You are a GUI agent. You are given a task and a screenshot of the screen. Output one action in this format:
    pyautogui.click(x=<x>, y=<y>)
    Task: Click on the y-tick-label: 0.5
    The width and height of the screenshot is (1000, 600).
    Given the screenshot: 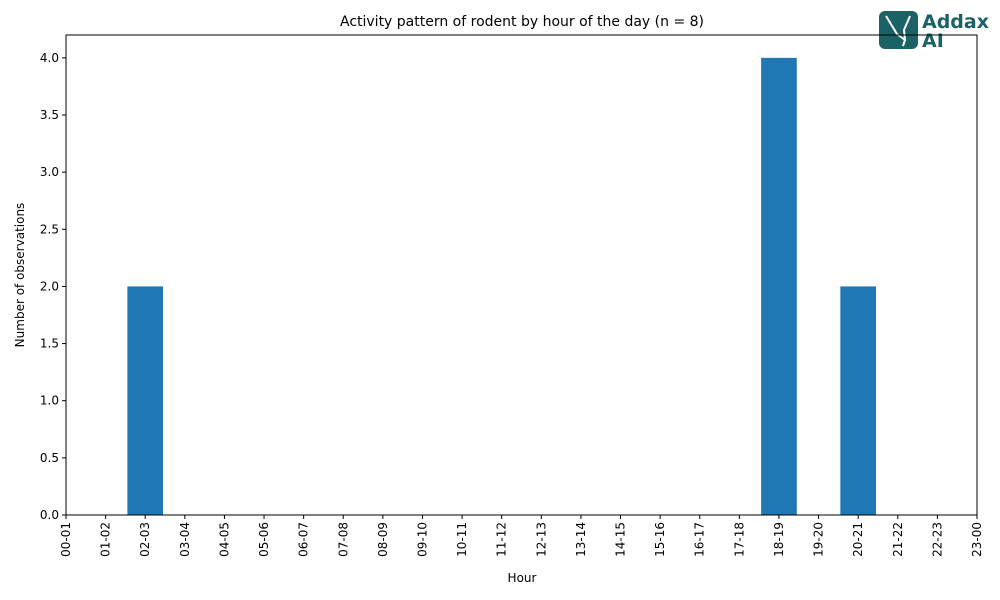 What is the action you would take?
    pyautogui.click(x=49, y=458)
    